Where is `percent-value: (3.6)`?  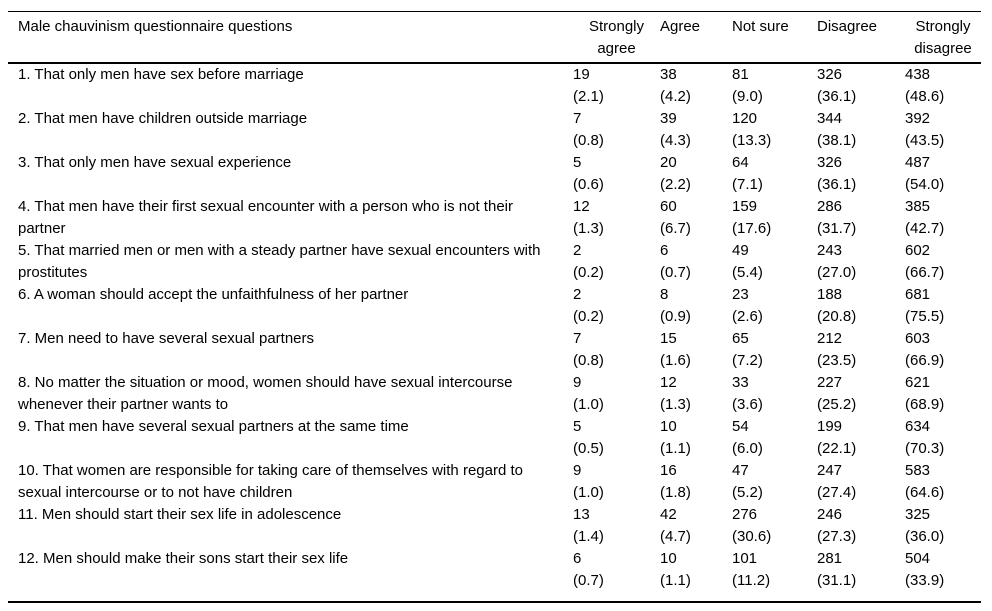
percent-value: (3.6) is located at coordinates (747, 404).